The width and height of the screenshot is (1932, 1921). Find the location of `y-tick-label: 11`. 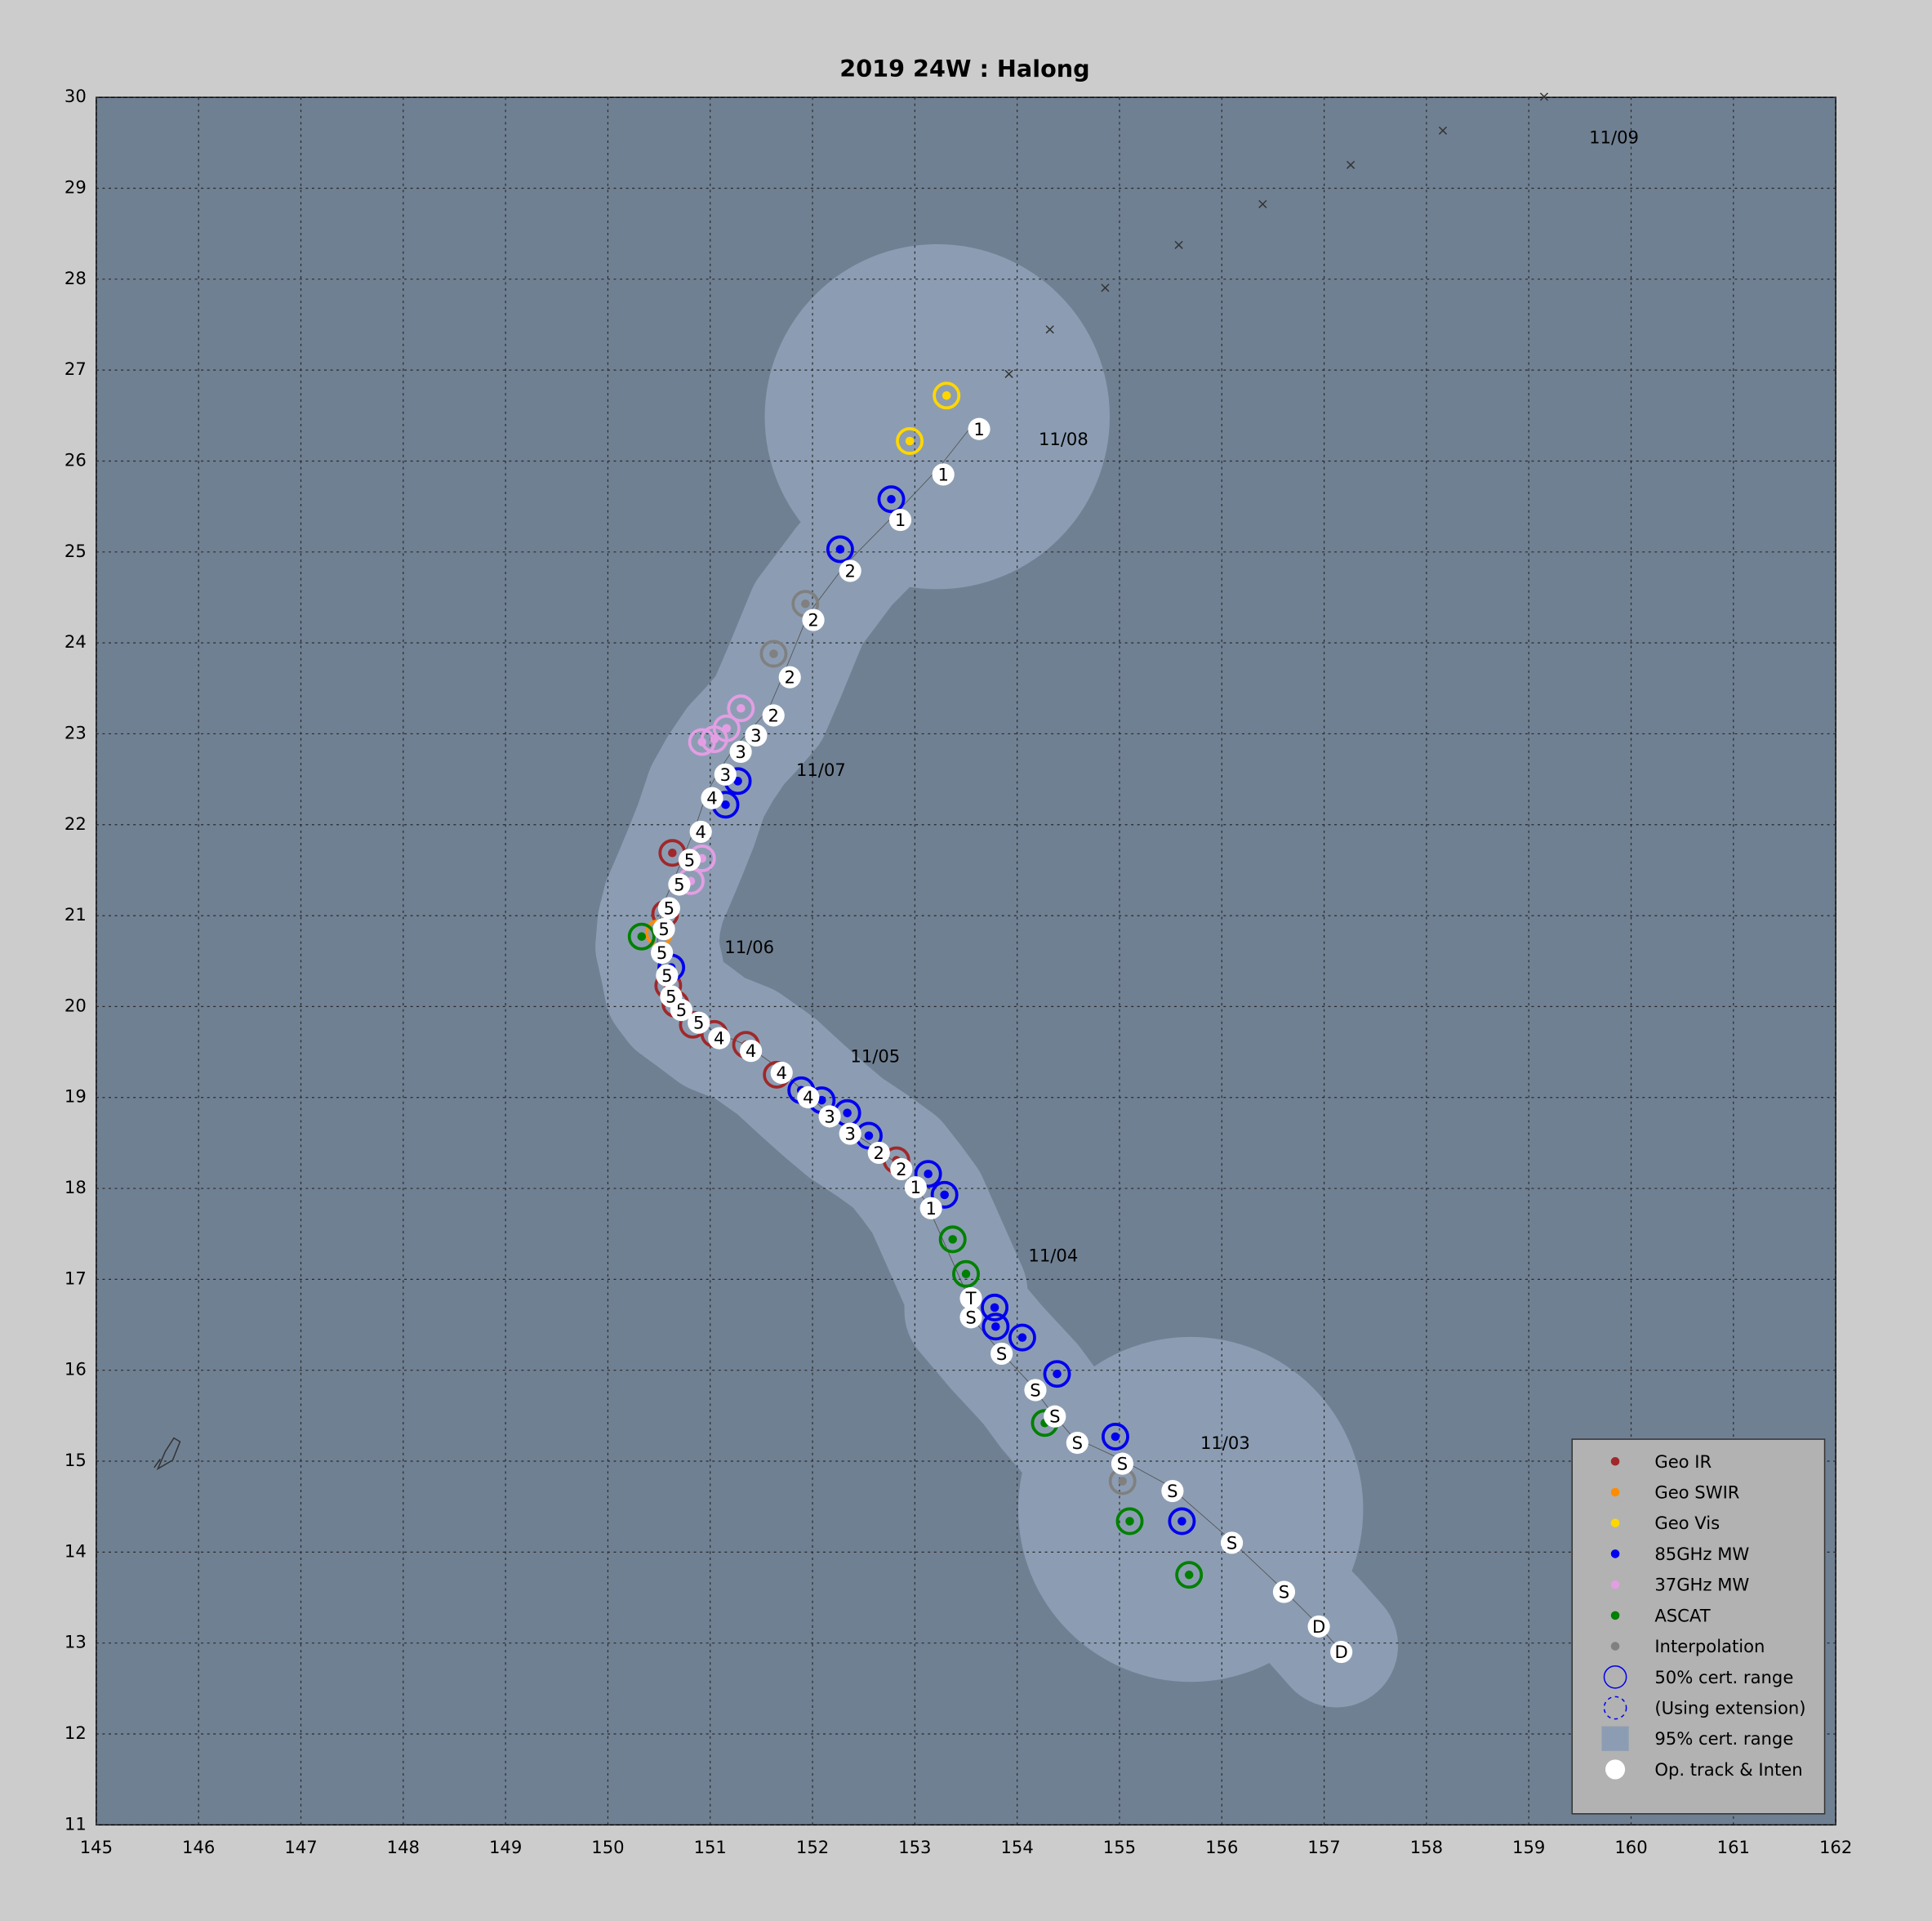

y-tick-label: 11 is located at coordinates (76, 1823).